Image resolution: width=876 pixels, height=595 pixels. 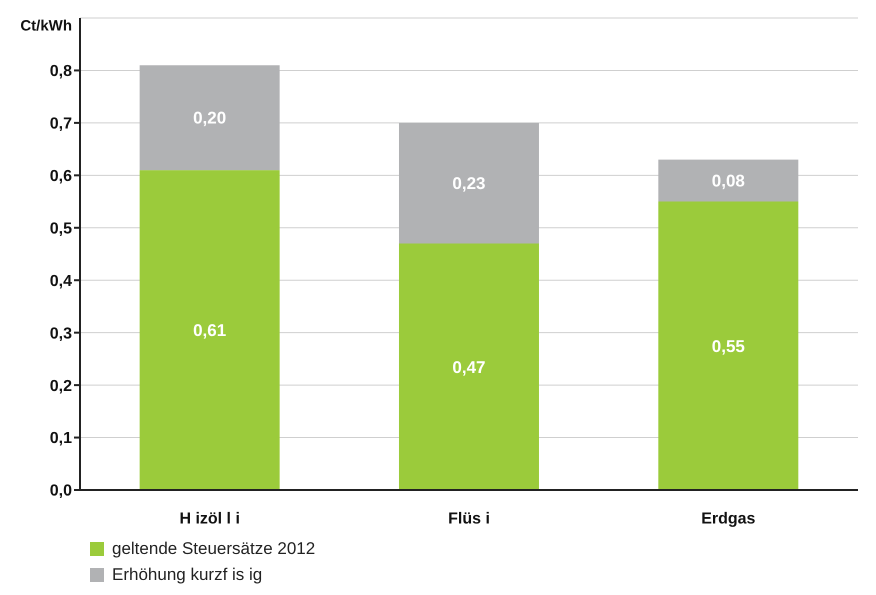 I want to click on y-tick-label: 0,0, so click(x=61, y=491).